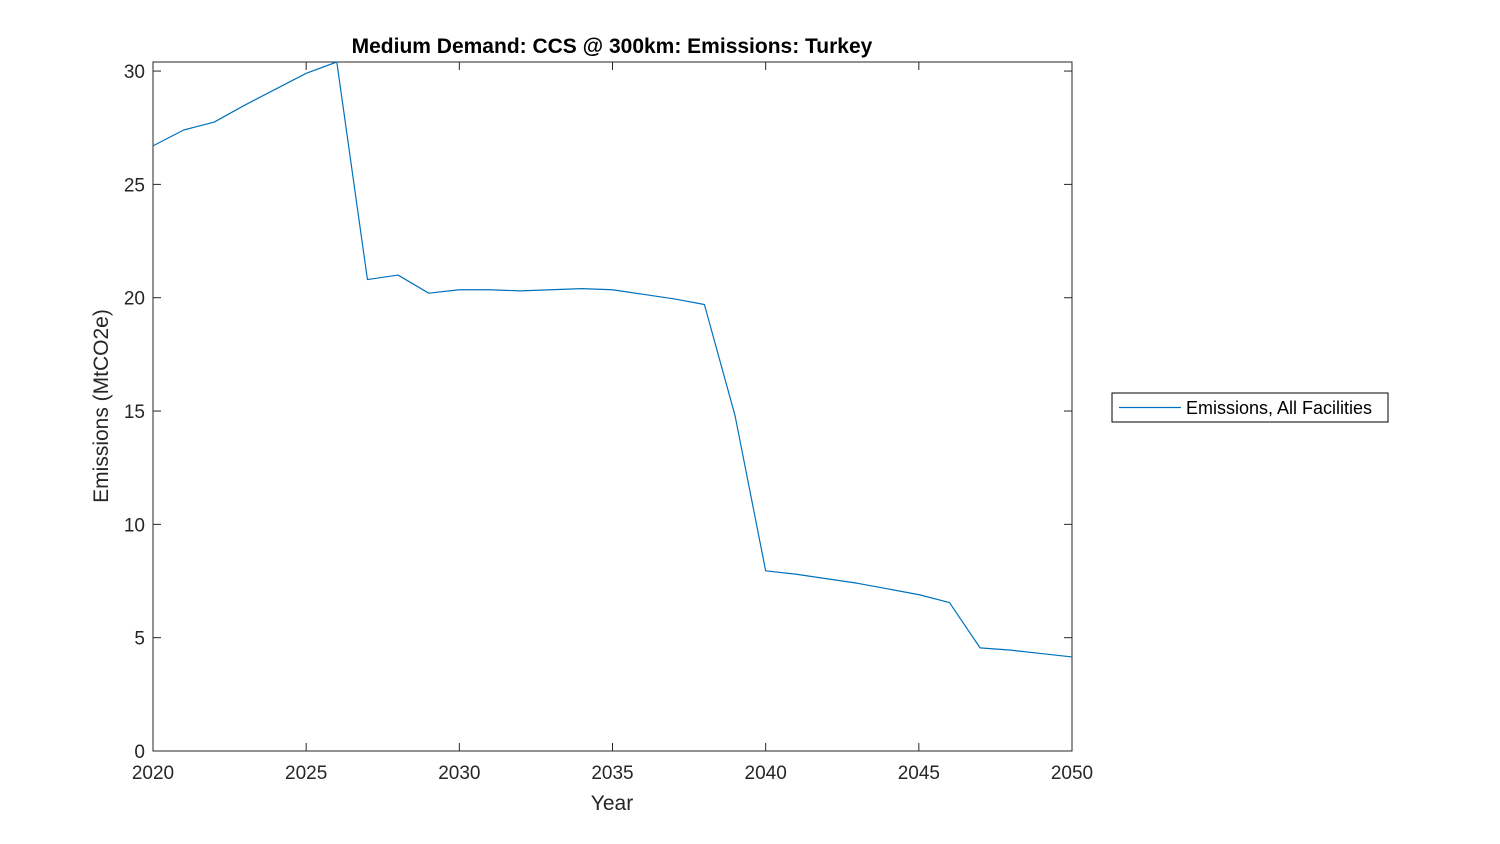 This screenshot has width=1500, height=844. What do you see at coordinates (134, 525) in the screenshot?
I see `y-tick-label: 10` at bounding box center [134, 525].